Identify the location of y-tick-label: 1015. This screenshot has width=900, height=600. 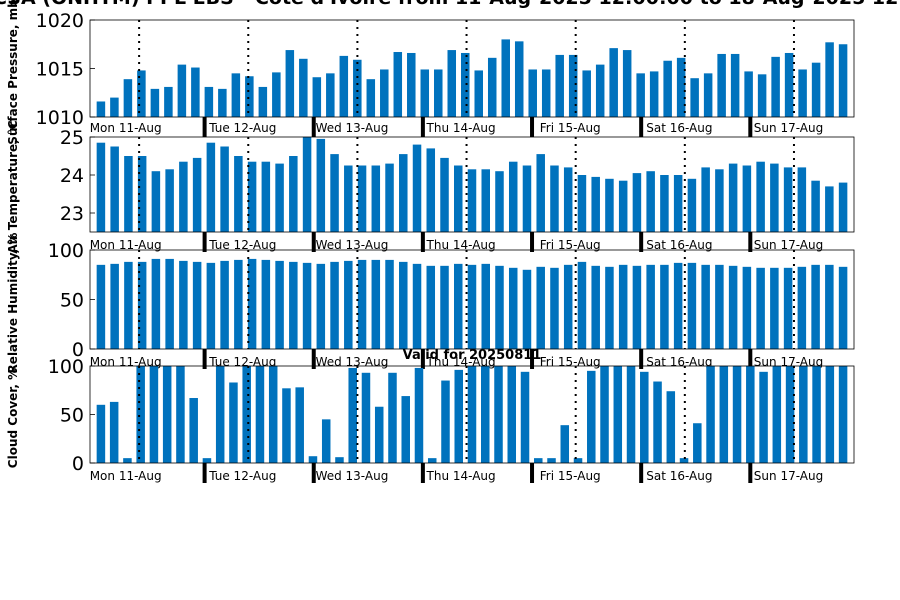
(60, 70).